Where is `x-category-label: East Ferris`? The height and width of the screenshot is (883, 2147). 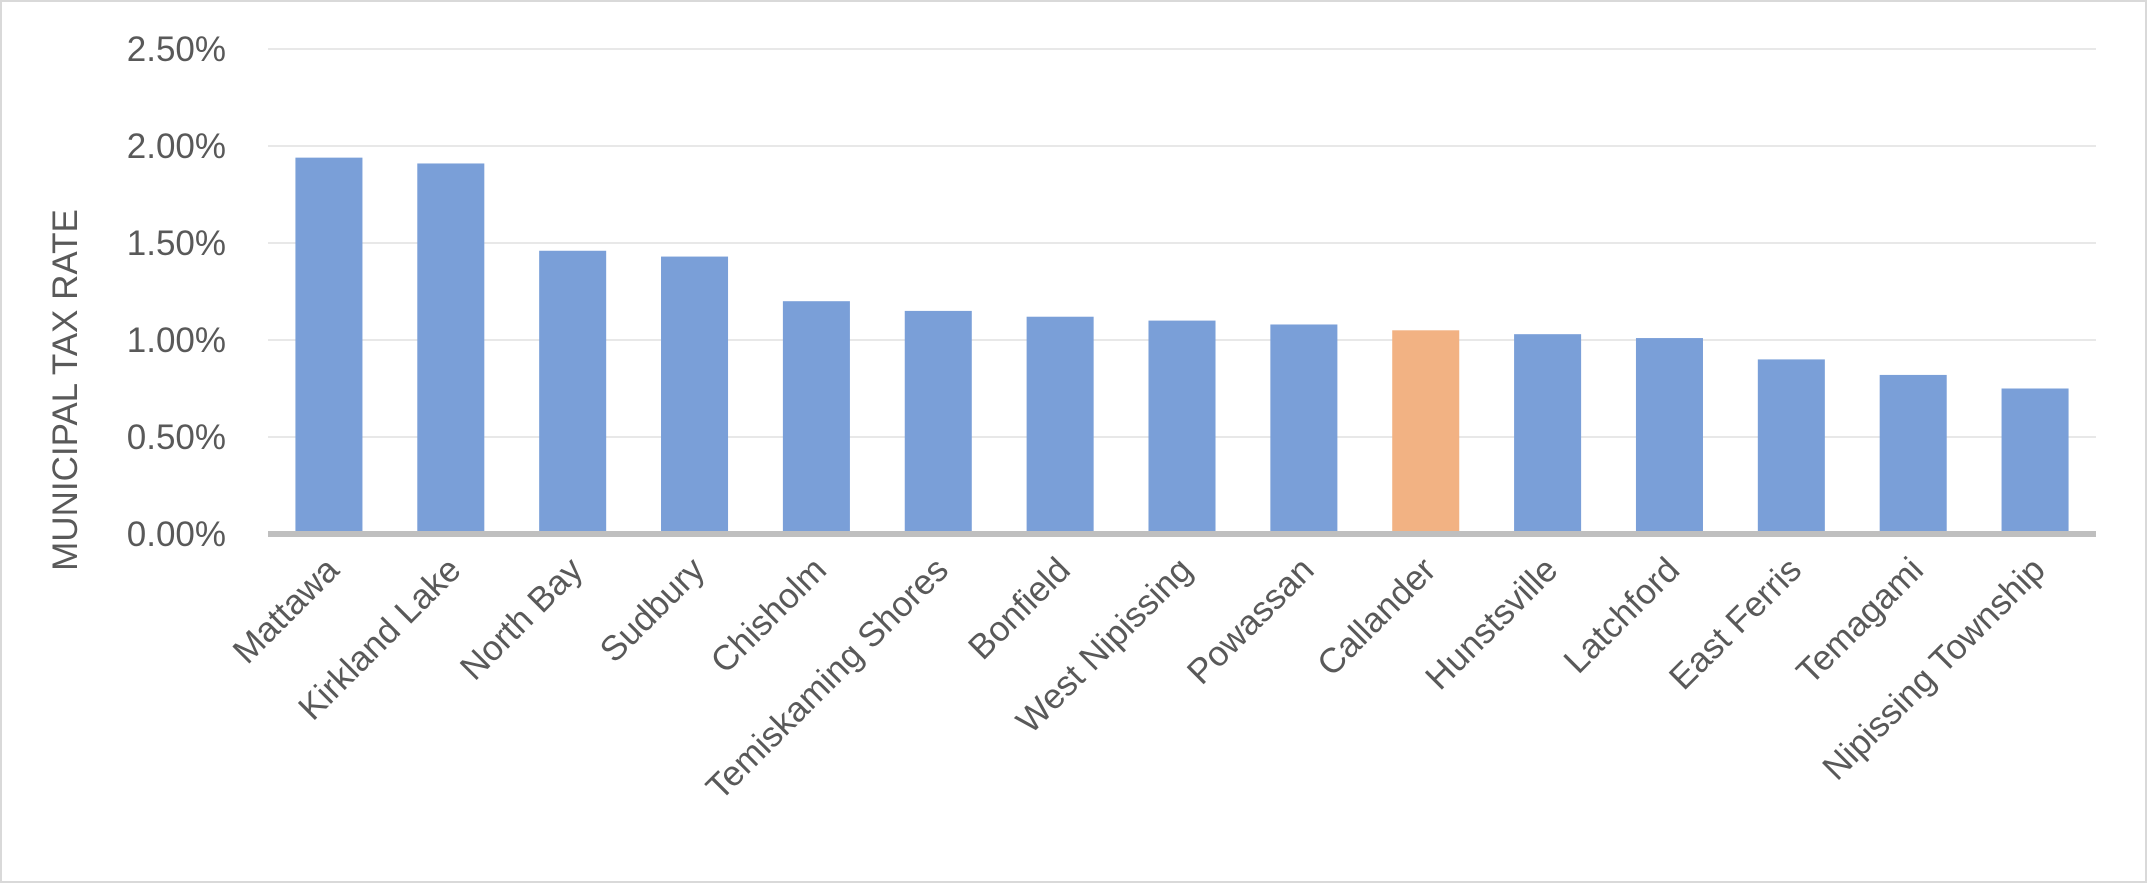
x-category-label: East Ferris is located at coordinates (1735, 623).